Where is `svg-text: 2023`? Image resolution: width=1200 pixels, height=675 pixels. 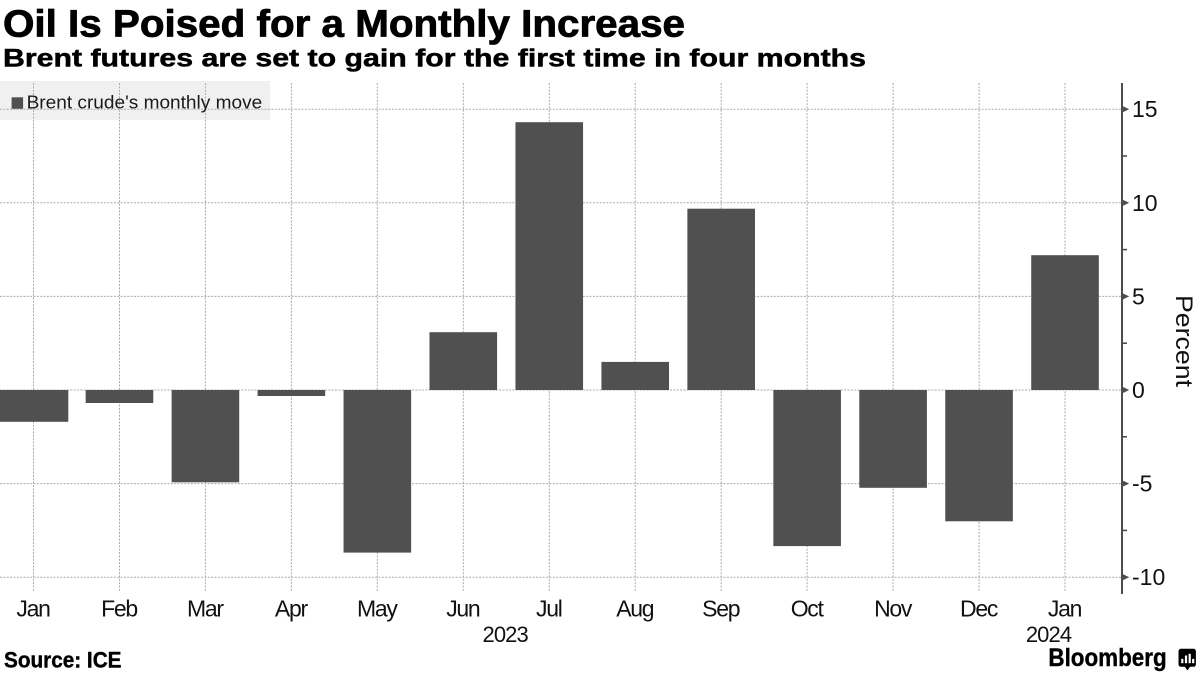
svg-text: 2023 is located at coordinates (506, 634).